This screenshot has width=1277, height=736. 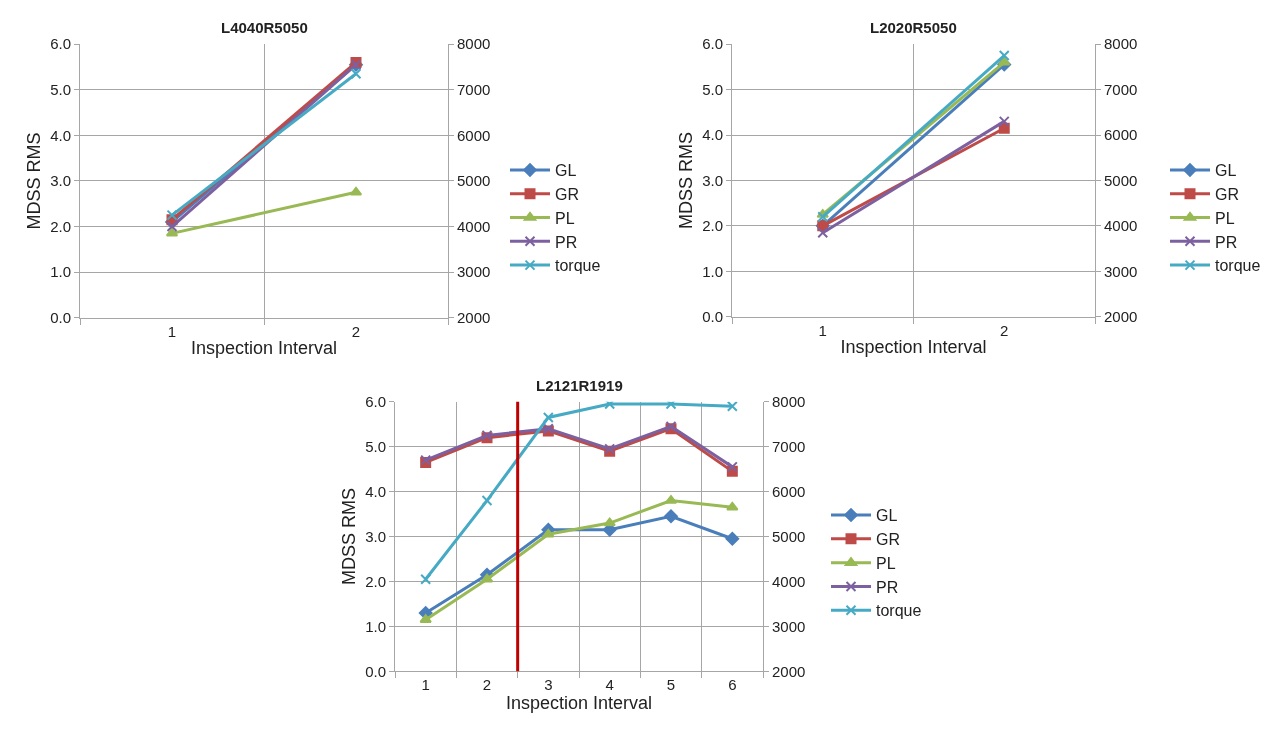 I want to click on chart-title: L2020R5050, so click(x=913, y=27).